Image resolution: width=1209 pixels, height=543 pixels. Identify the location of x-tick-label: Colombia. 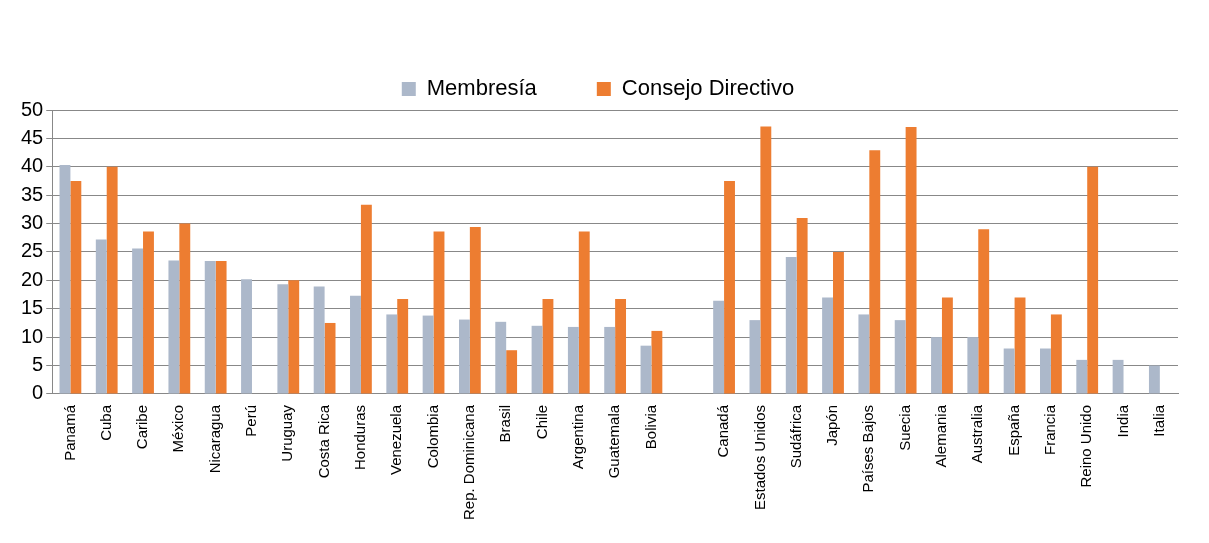
(432, 436).